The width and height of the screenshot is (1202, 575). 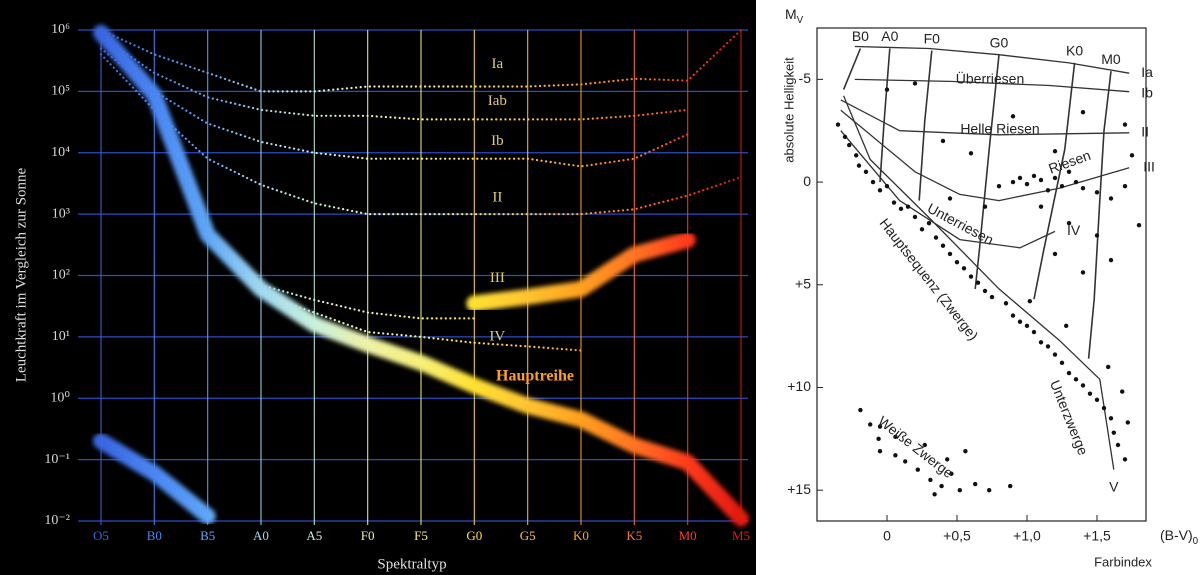 I want to click on series-label: IV, so click(x=497, y=336).